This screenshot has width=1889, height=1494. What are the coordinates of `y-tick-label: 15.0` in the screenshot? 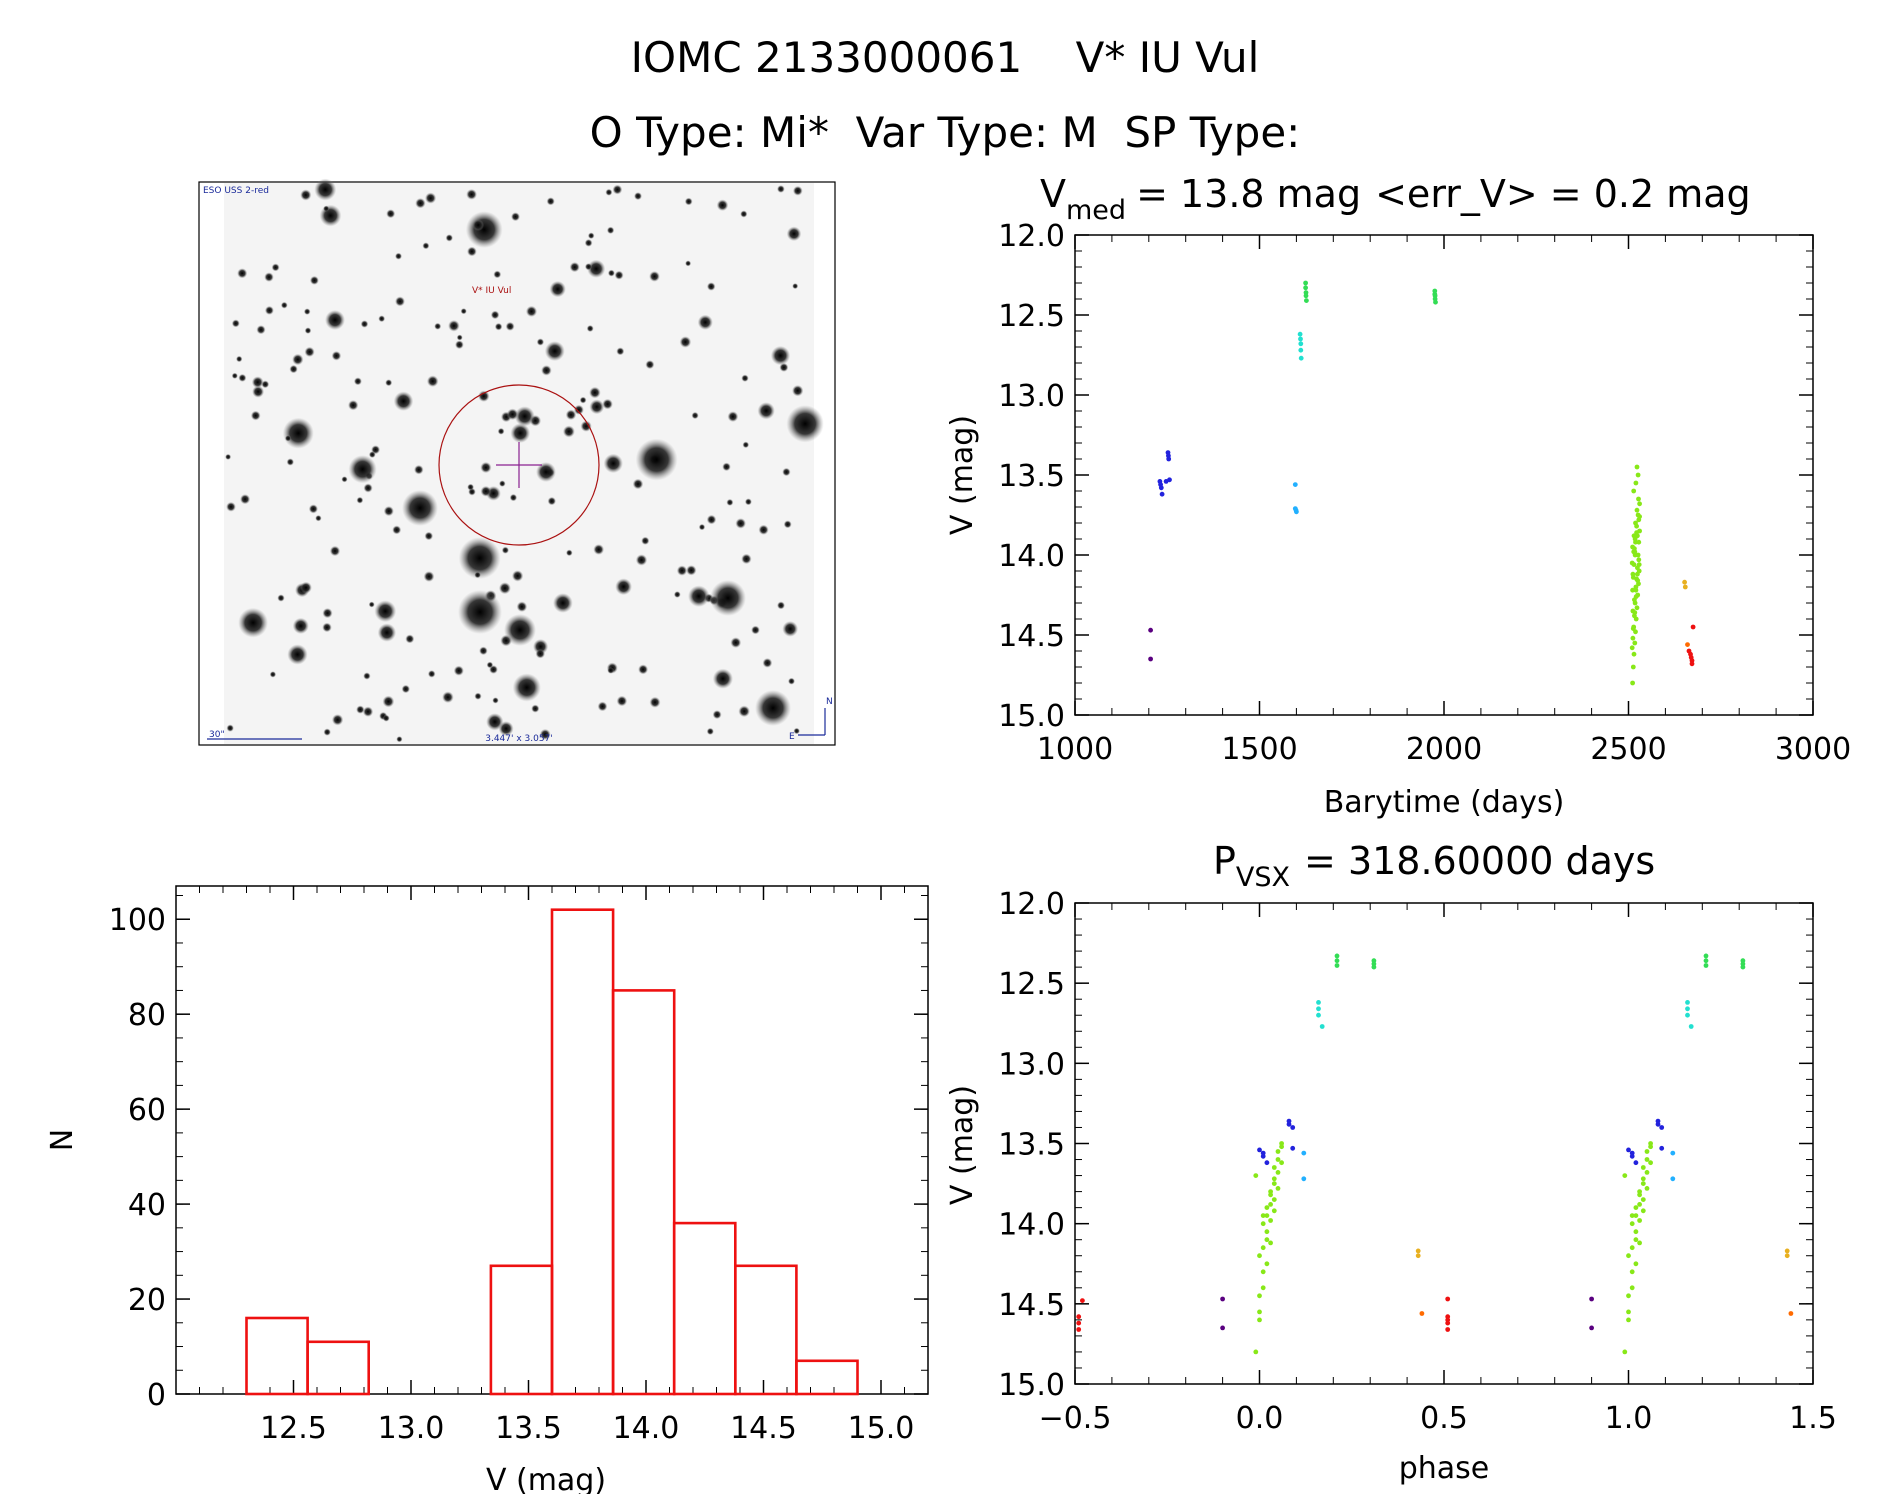 It's located at (1031, 716).